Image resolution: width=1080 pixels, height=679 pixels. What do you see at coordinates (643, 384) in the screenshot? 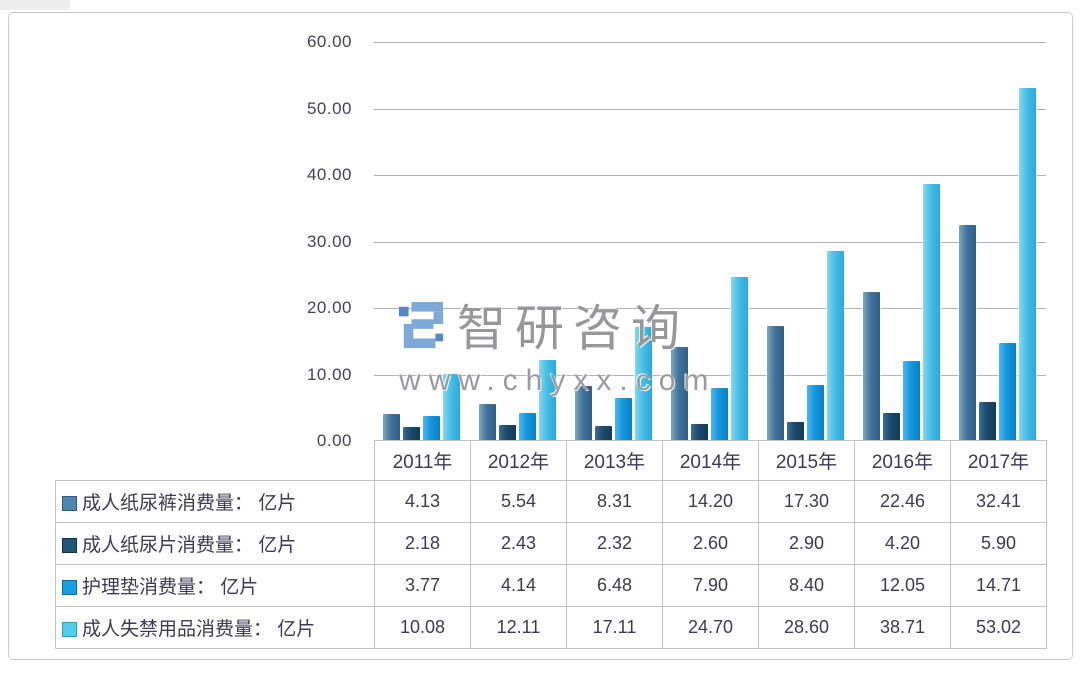
I see `bar-series4-2013年` at bounding box center [643, 384].